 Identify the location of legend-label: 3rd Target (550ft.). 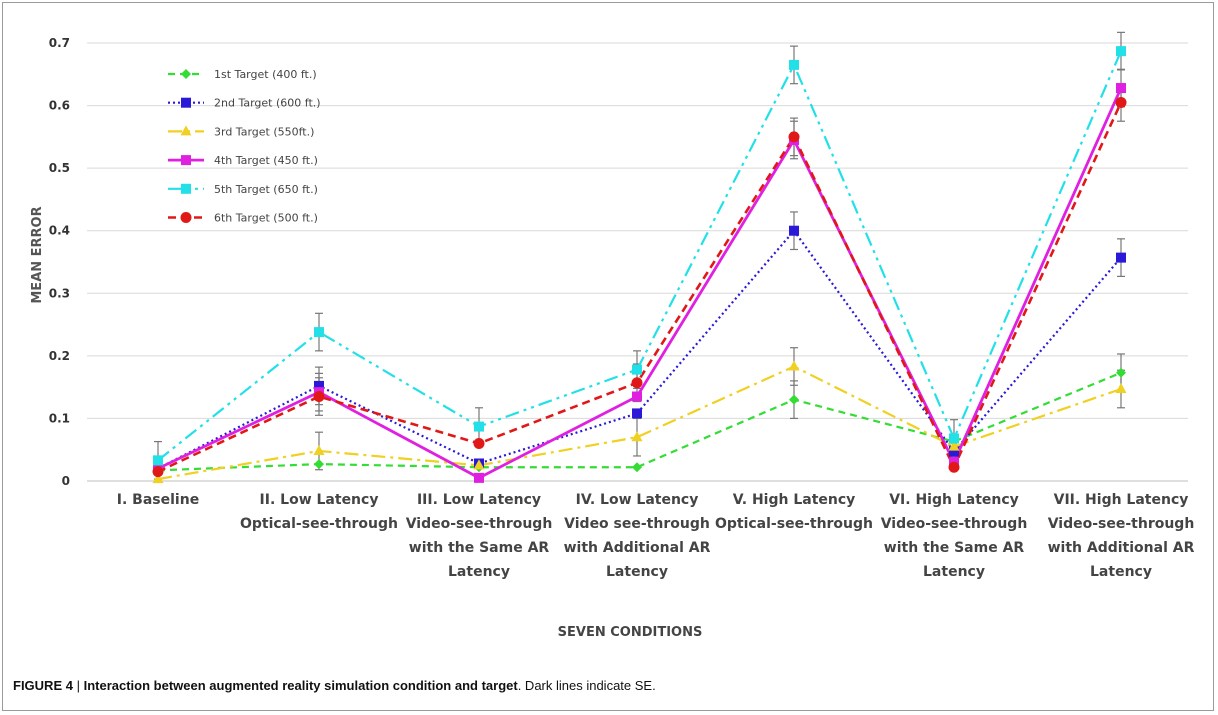
(264, 131).